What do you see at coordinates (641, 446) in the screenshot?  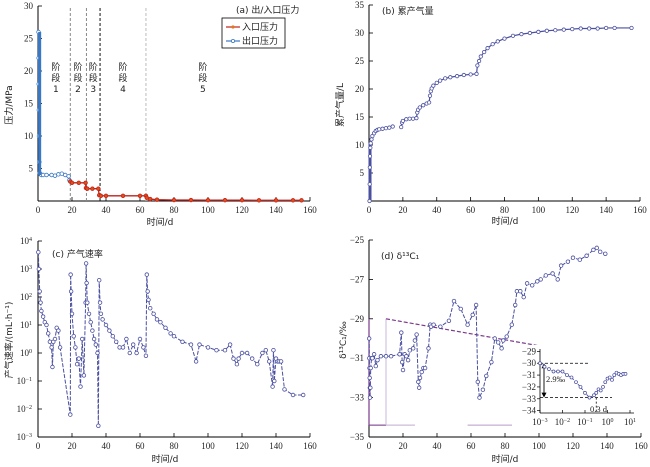 I see `panel-d-x-tick-label: 160` at bounding box center [641, 446].